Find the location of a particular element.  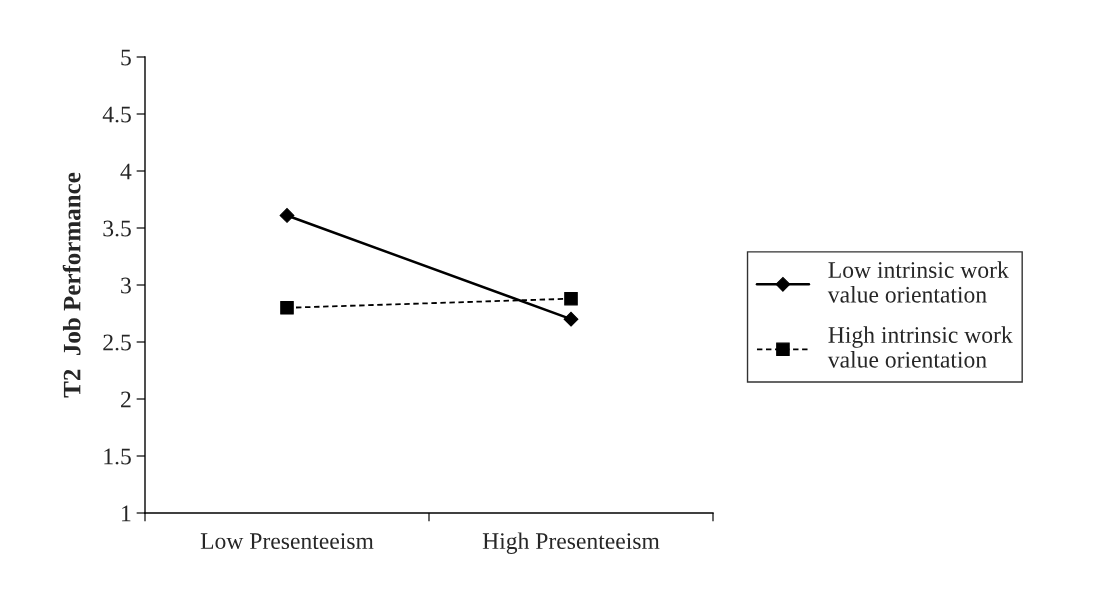

legend-label: Low intrinsic work value orientation is located at coordinates (918, 282).